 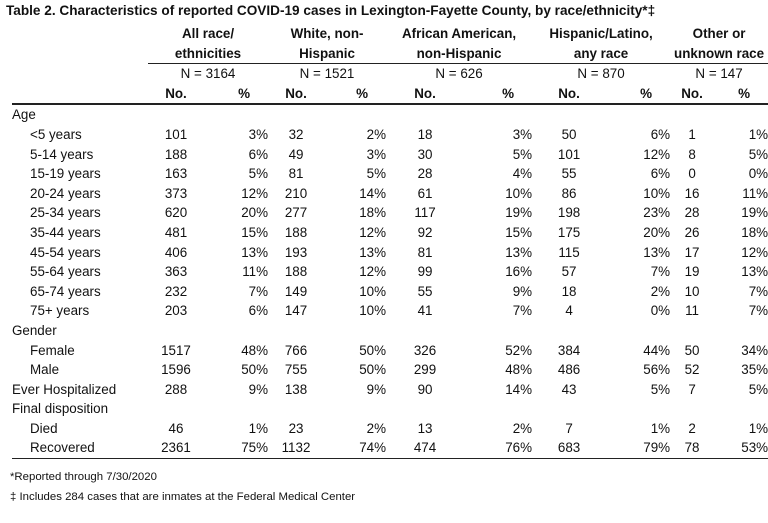 What do you see at coordinates (638, 449) in the screenshot?
I see `cell-percent: 79%` at bounding box center [638, 449].